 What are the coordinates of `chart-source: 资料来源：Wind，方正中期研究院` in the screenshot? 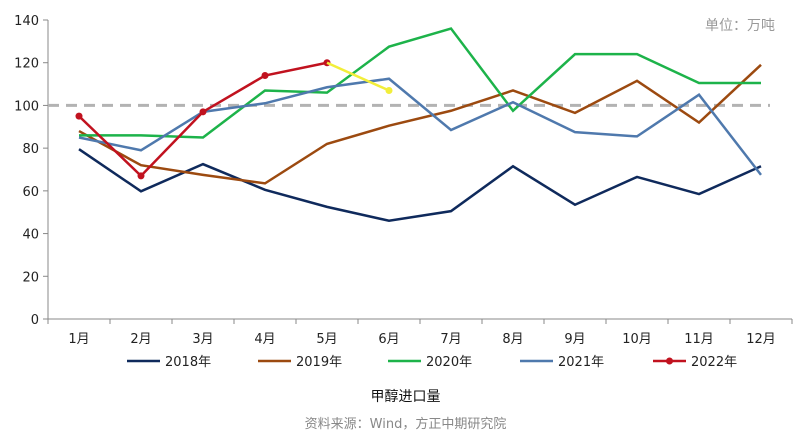 It's located at (405, 424).